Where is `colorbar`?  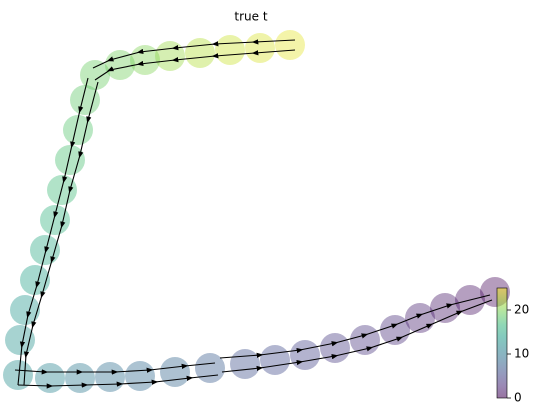
colorbar is located at coordinates (502, 343).